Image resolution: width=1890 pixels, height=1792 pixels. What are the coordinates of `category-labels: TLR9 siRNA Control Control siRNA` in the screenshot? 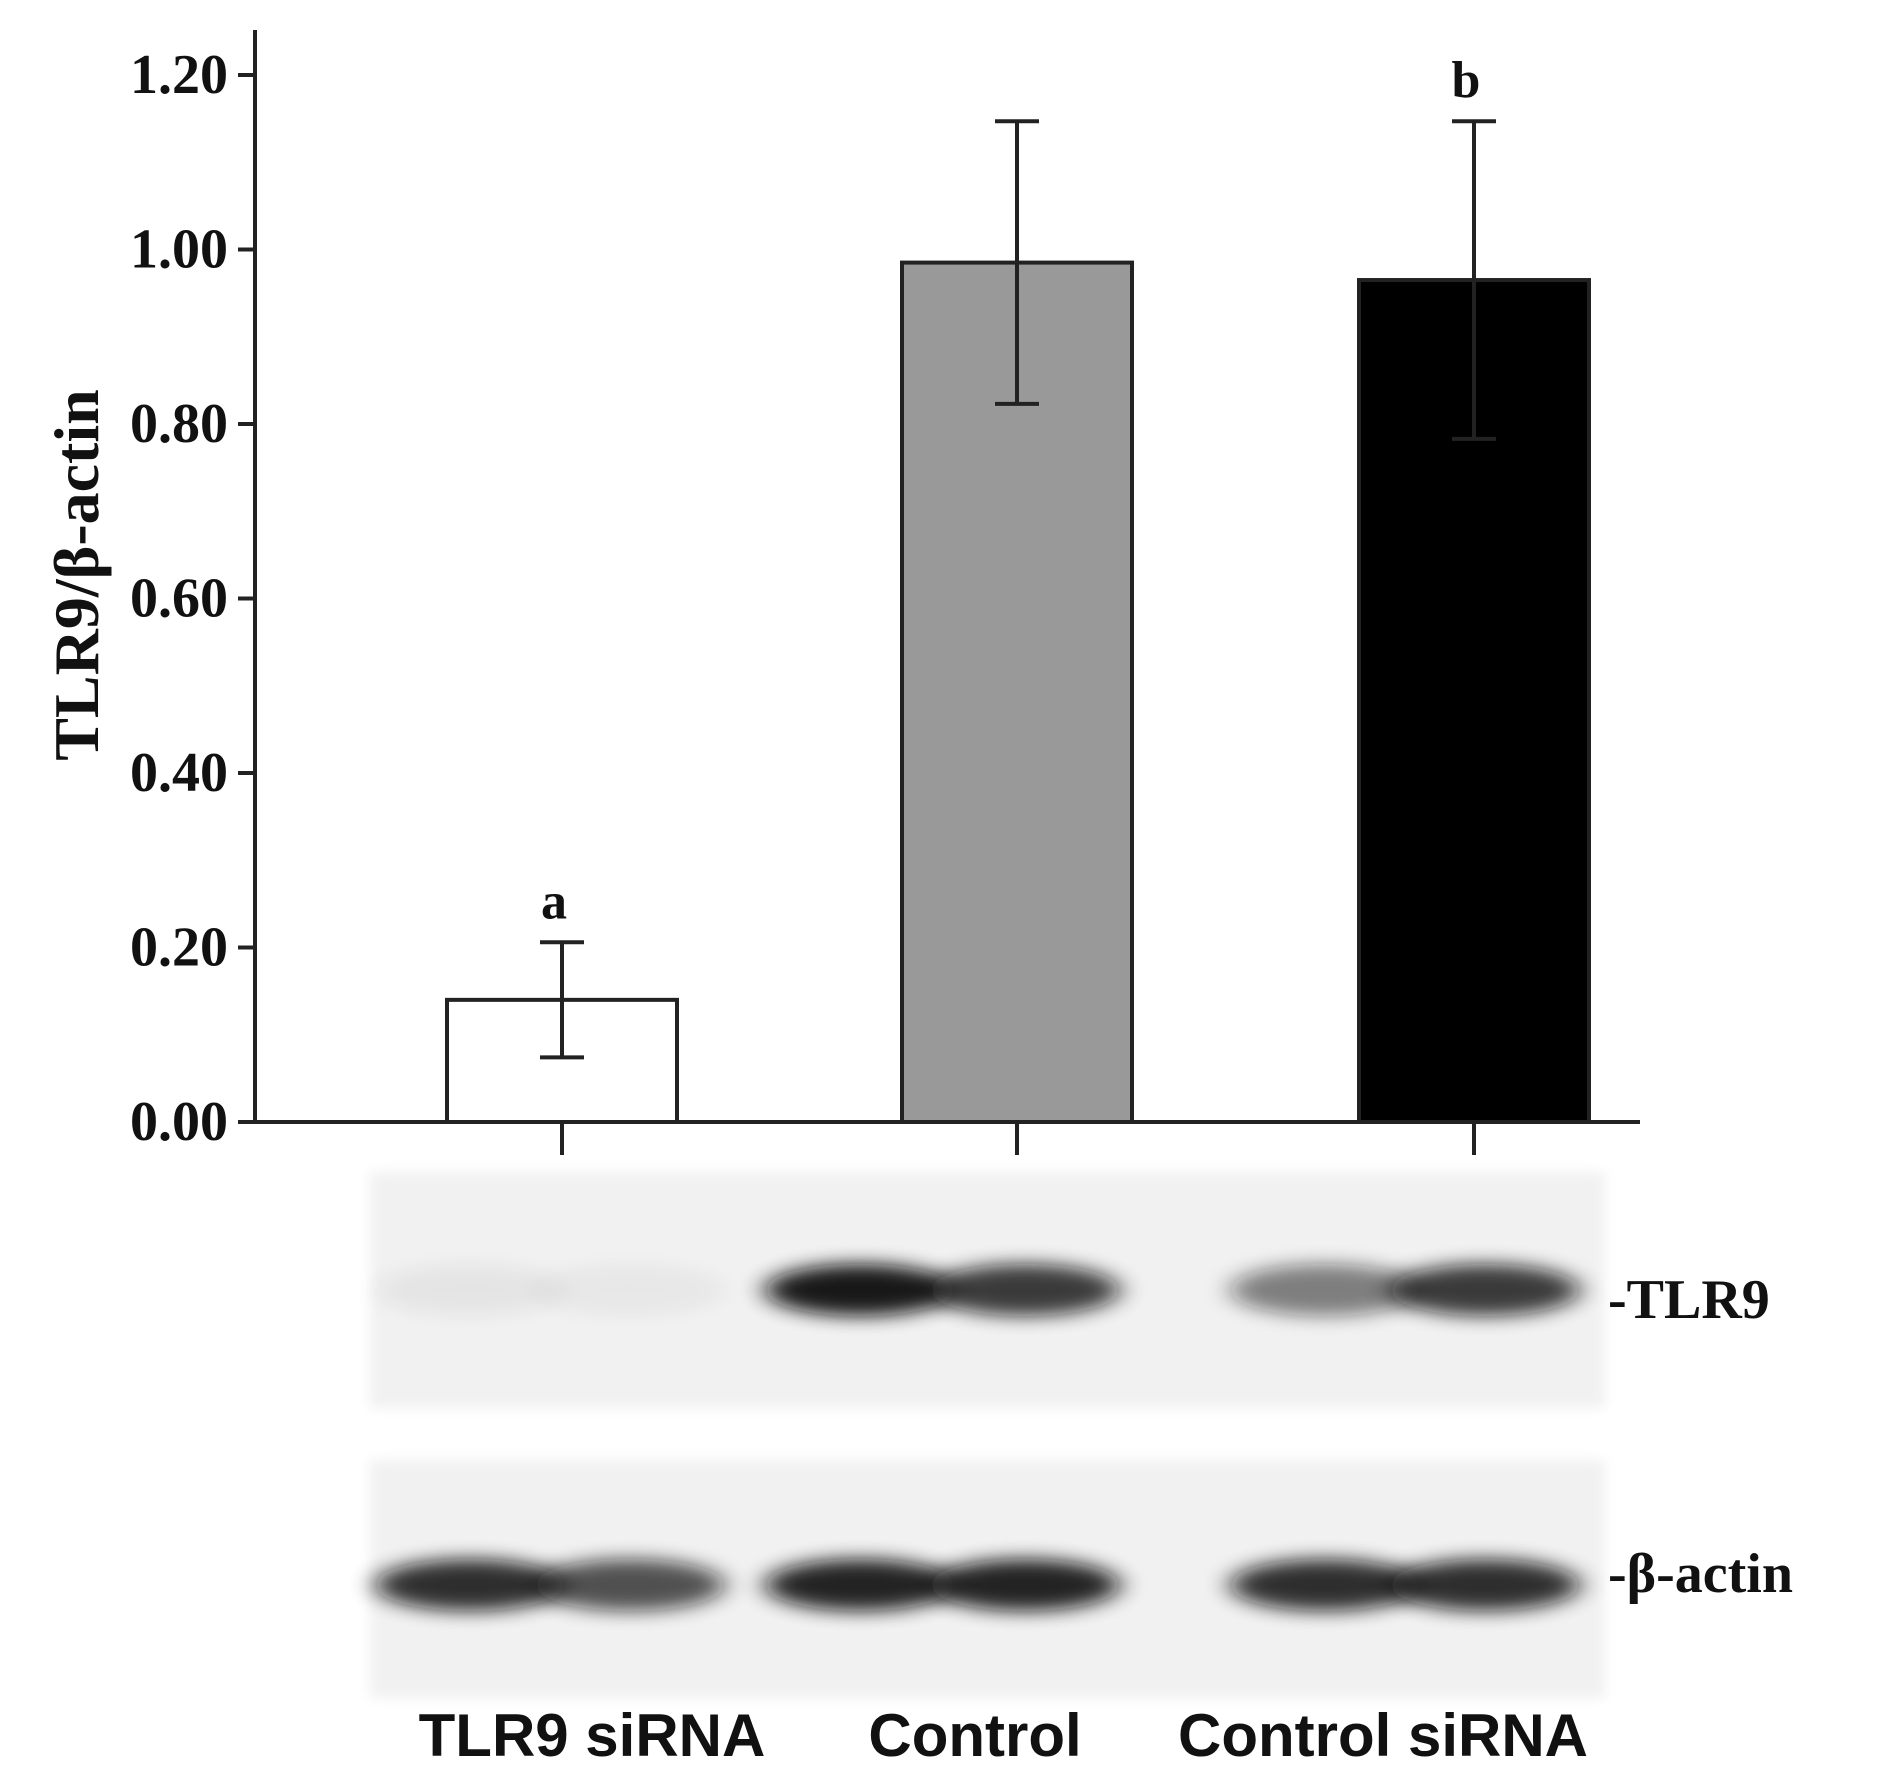 It's located at (1003, 1735).